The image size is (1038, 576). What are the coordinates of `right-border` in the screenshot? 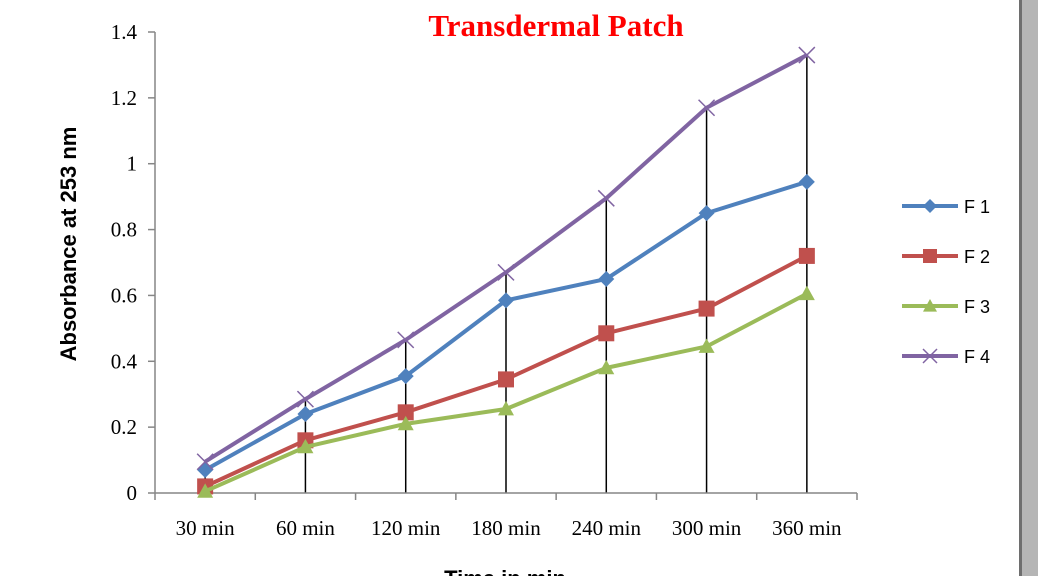 It's located at (1028, 288).